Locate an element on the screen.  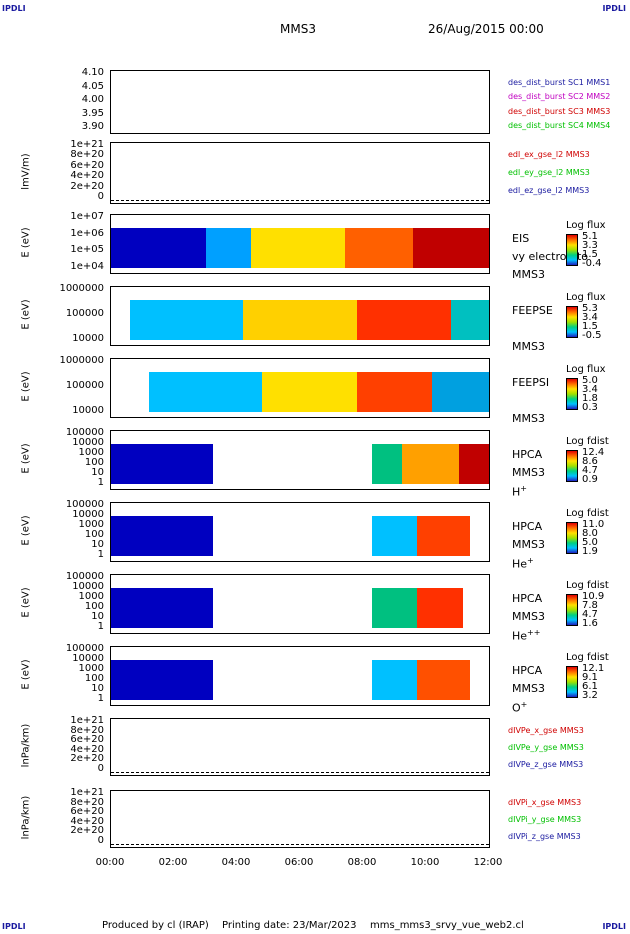
y-tick-label: 1e+06 is located at coordinates (87, 233).